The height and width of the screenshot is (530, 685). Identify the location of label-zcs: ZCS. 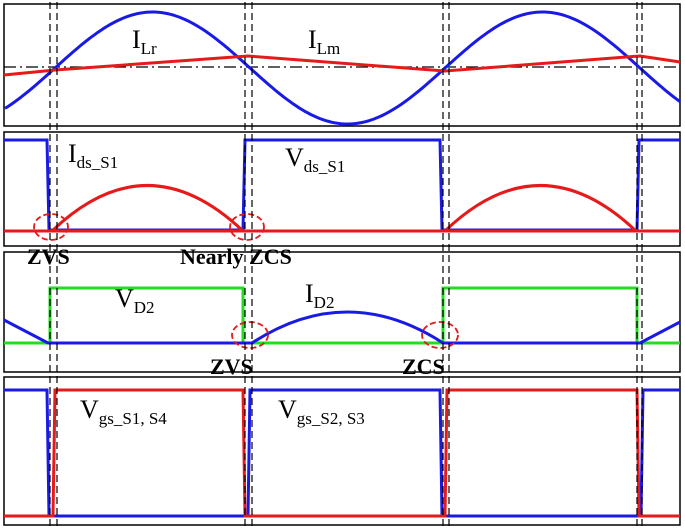
(423, 366).